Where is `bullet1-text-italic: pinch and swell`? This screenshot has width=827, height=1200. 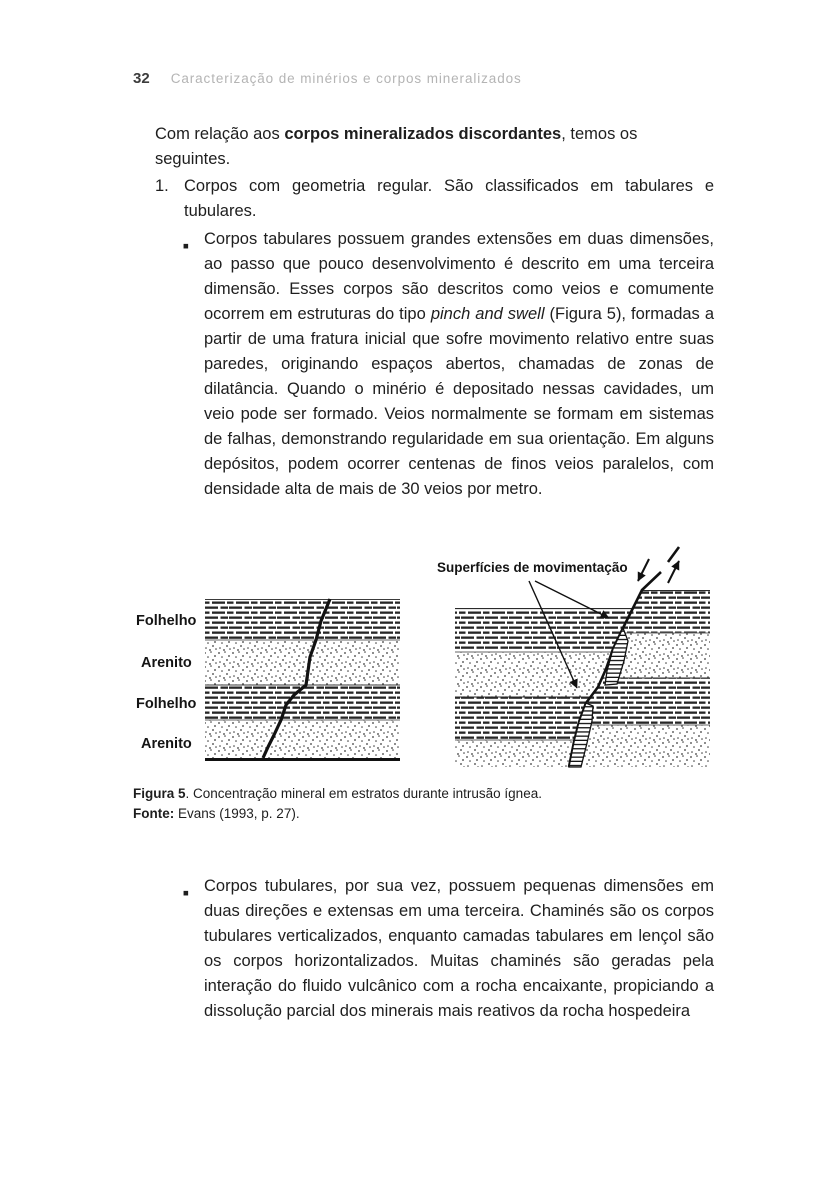
bullet1-text-italic: pinch and swell is located at coordinates (487, 314).